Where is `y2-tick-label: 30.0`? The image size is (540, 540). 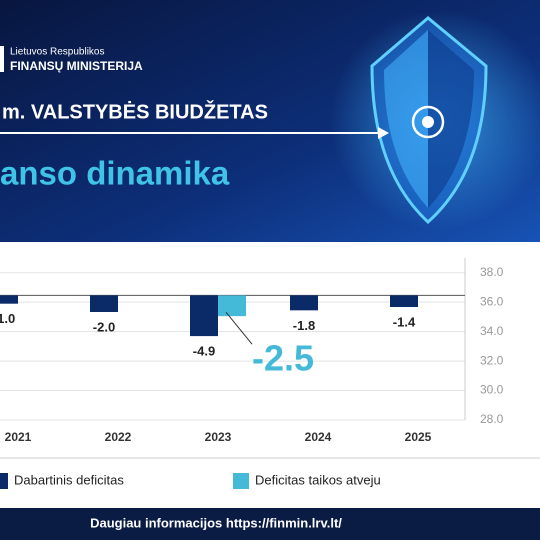
y2-tick-label: 30.0 is located at coordinates (492, 390).